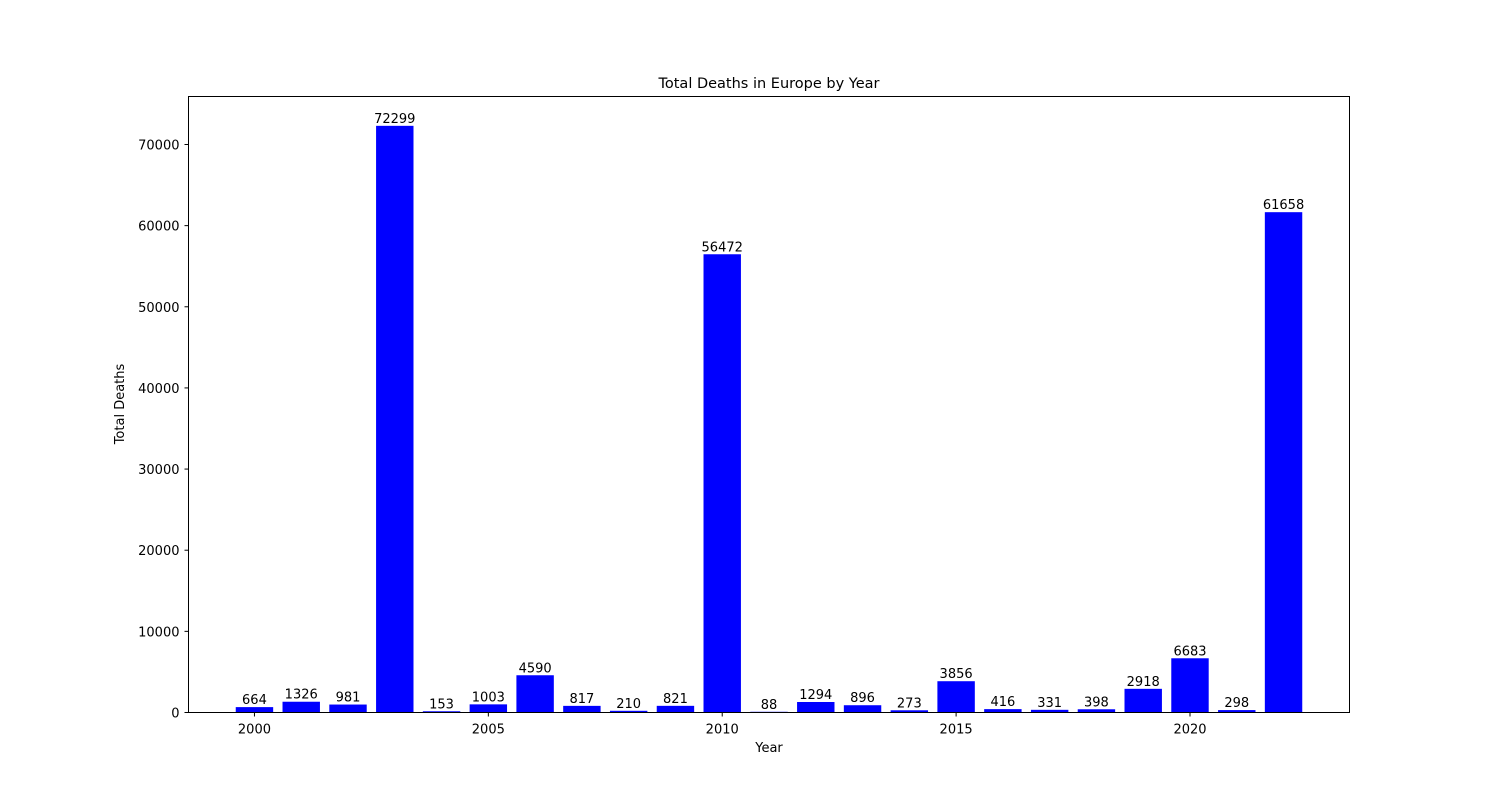 The height and width of the screenshot is (800, 1500). I want to click on data-label-2010: 56472, so click(722, 247).